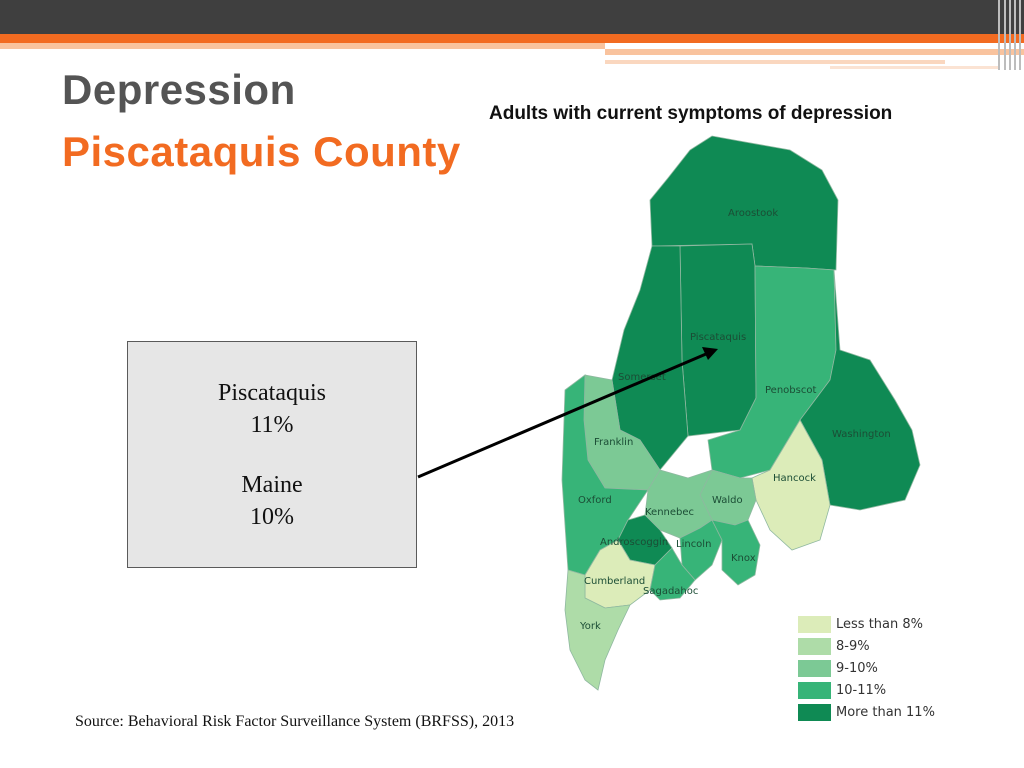 This screenshot has height=768, width=1024. Describe the element at coordinates (595, 500) in the screenshot. I see `label-oxford: Oxford` at that location.